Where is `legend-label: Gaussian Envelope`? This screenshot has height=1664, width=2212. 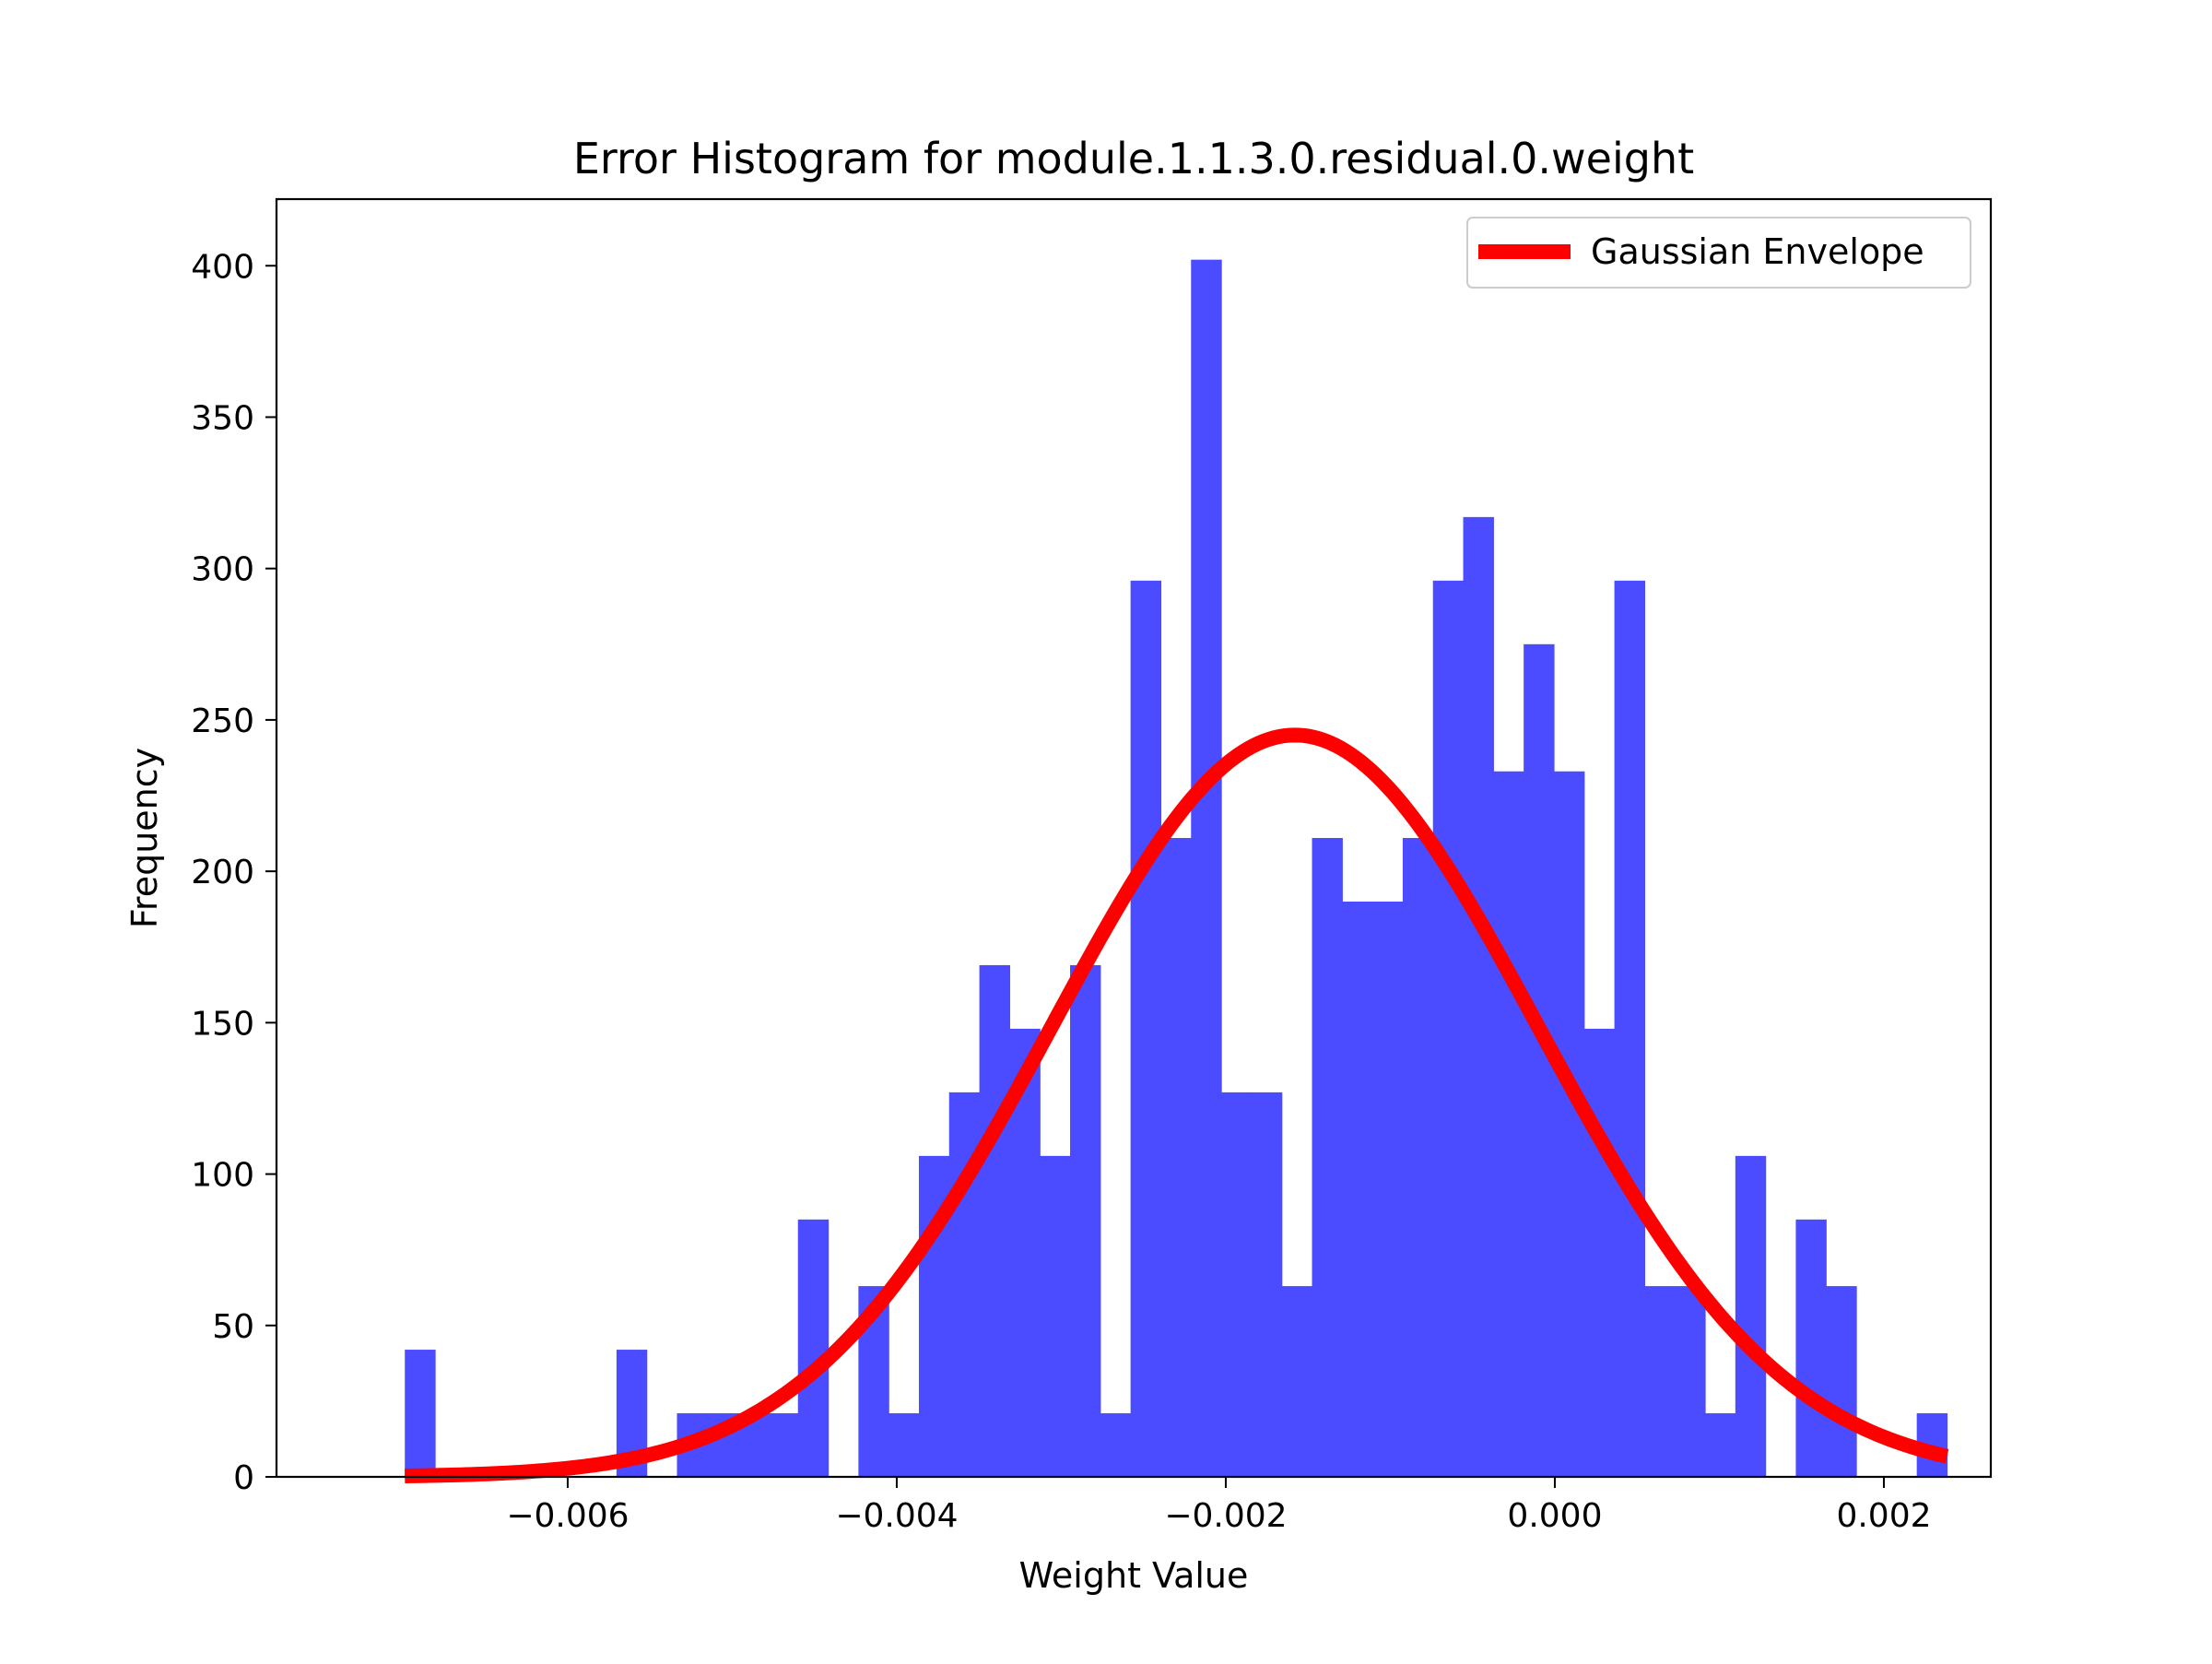 legend-label: Gaussian Envelope is located at coordinates (1757, 251).